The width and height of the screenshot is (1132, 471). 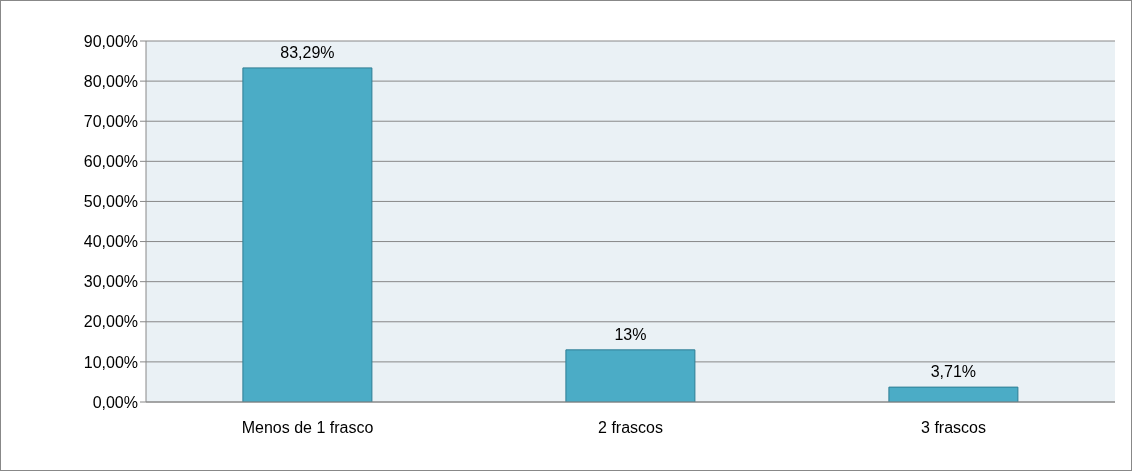 What do you see at coordinates (630, 334) in the screenshot?
I see `data-label: 13%` at bounding box center [630, 334].